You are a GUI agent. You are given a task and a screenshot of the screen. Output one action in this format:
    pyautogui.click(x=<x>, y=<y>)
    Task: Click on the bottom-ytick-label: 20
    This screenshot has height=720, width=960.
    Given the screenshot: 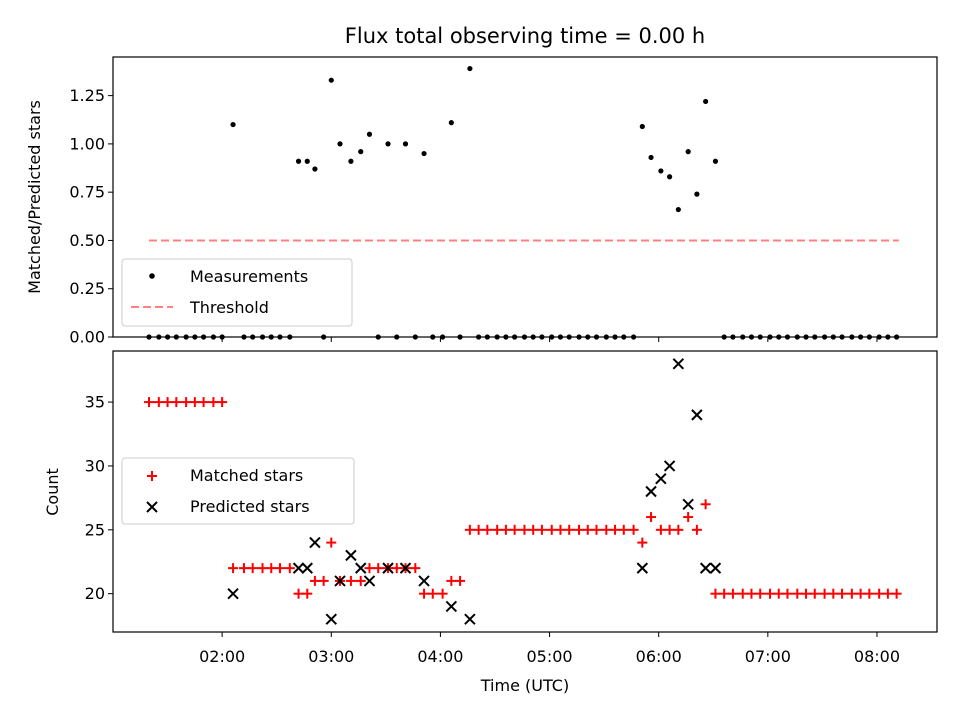 What is the action you would take?
    pyautogui.click(x=95, y=593)
    